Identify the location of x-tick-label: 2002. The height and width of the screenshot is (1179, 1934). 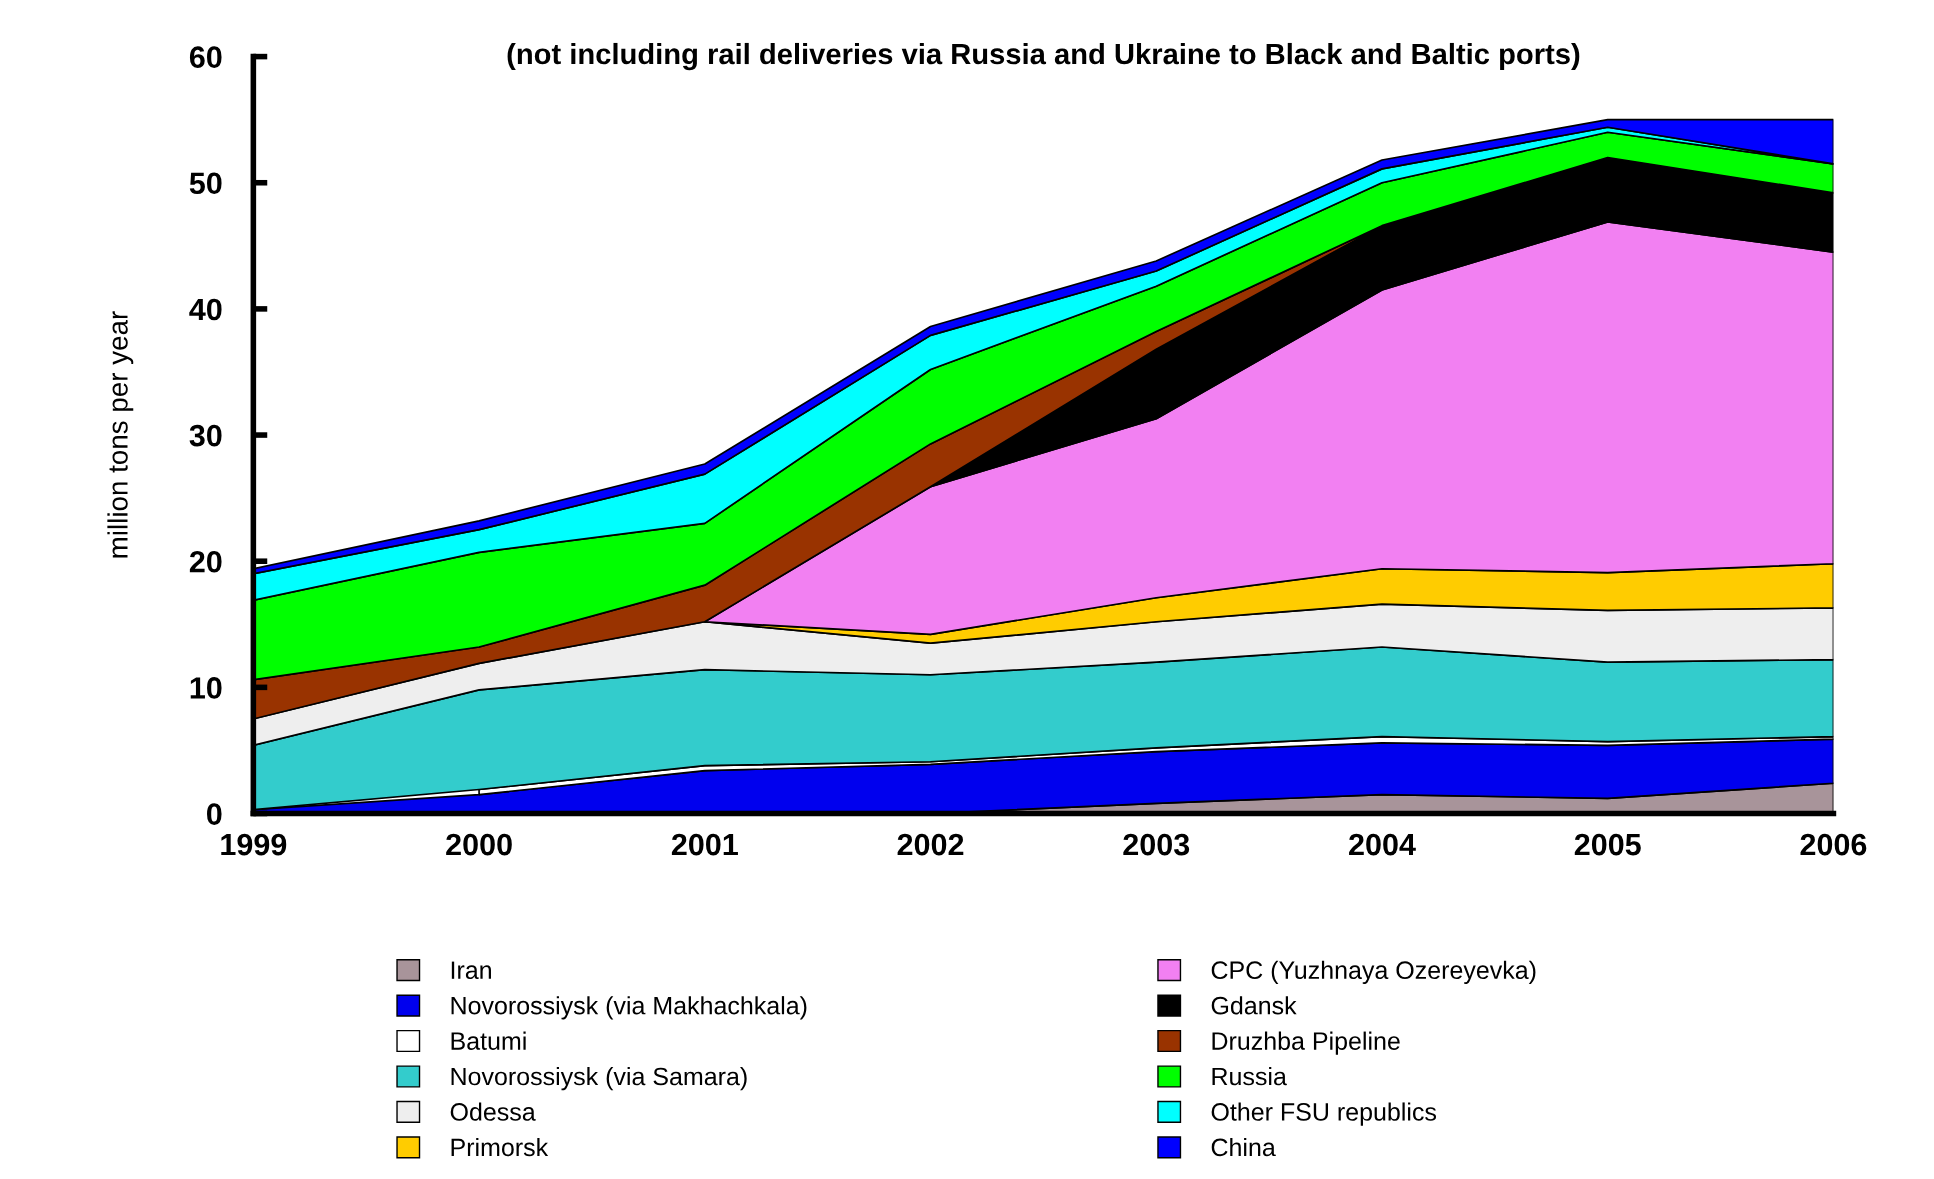
(930, 844).